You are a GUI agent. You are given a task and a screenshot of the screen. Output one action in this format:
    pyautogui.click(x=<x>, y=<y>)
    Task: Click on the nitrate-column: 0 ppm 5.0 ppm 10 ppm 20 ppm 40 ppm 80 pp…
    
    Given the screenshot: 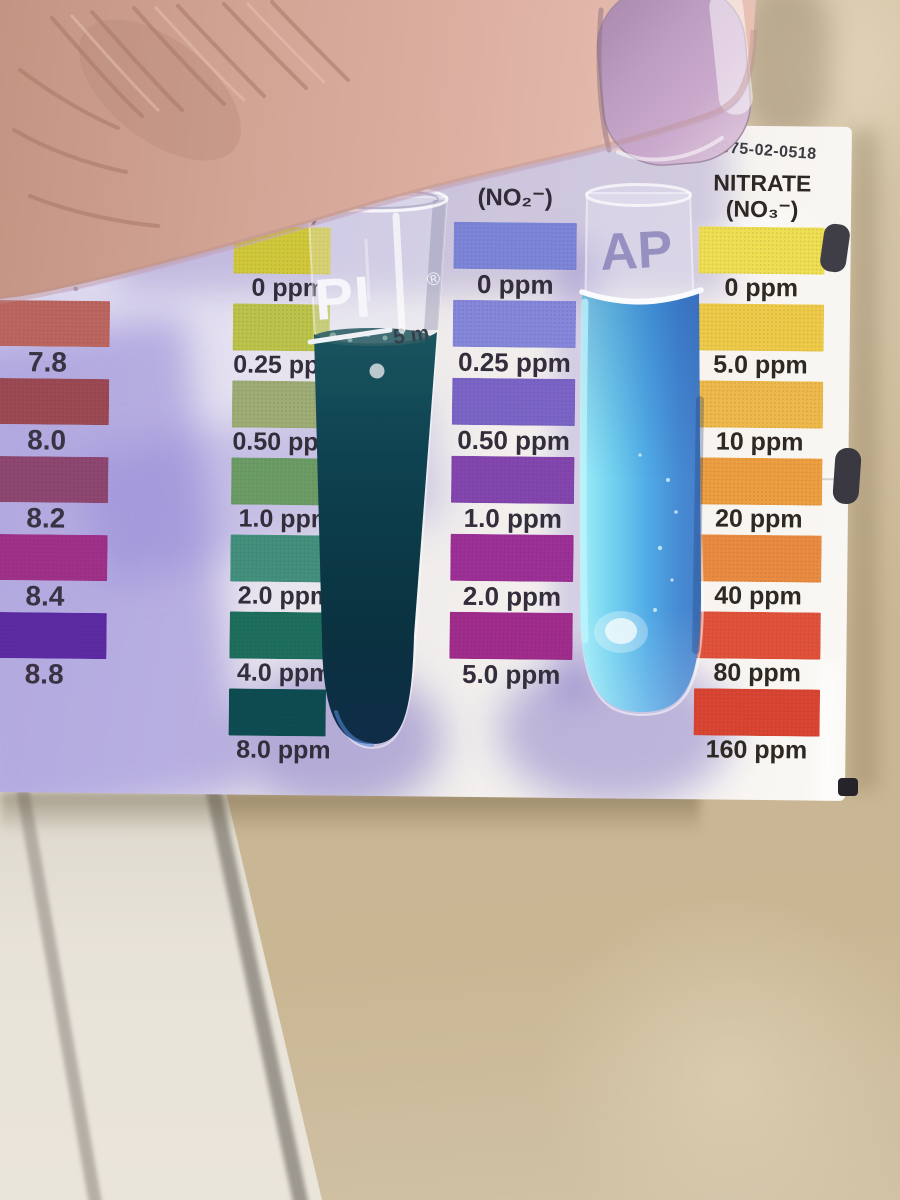 What is the action you would take?
    pyautogui.click(x=759, y=496)
    